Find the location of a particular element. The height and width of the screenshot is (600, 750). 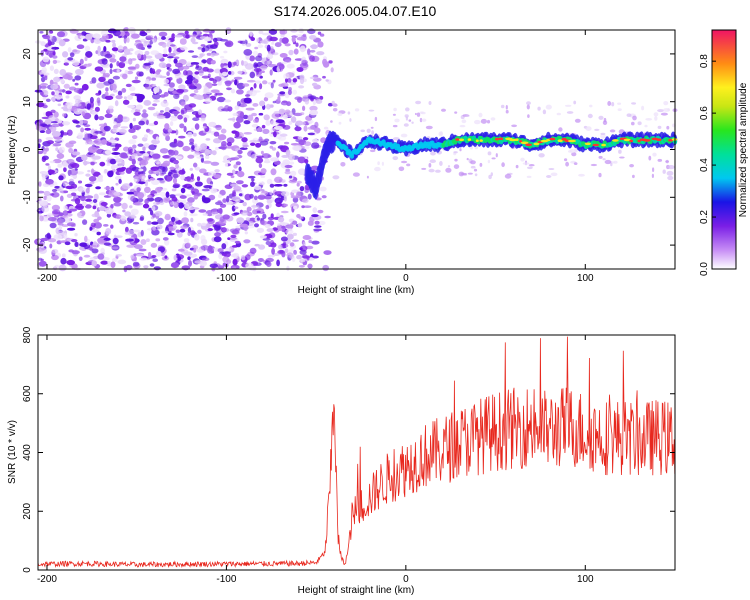

x-tick-label: -200 is located at coordinates (47, 278).